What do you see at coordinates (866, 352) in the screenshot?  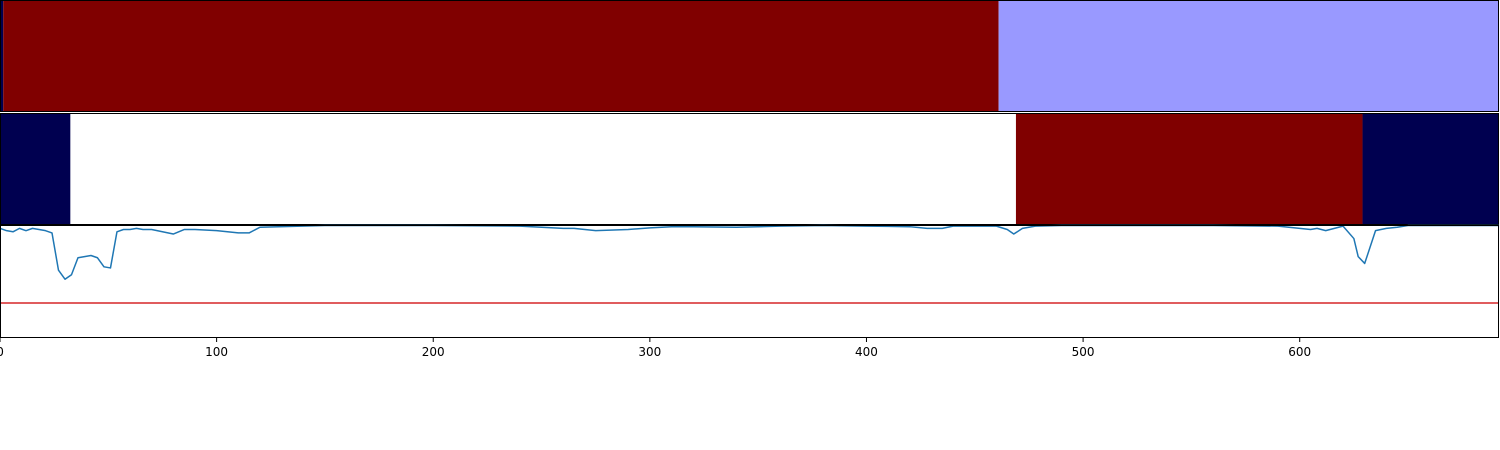 I see `x-tick-label: 400` at bounding box center [866, 352].